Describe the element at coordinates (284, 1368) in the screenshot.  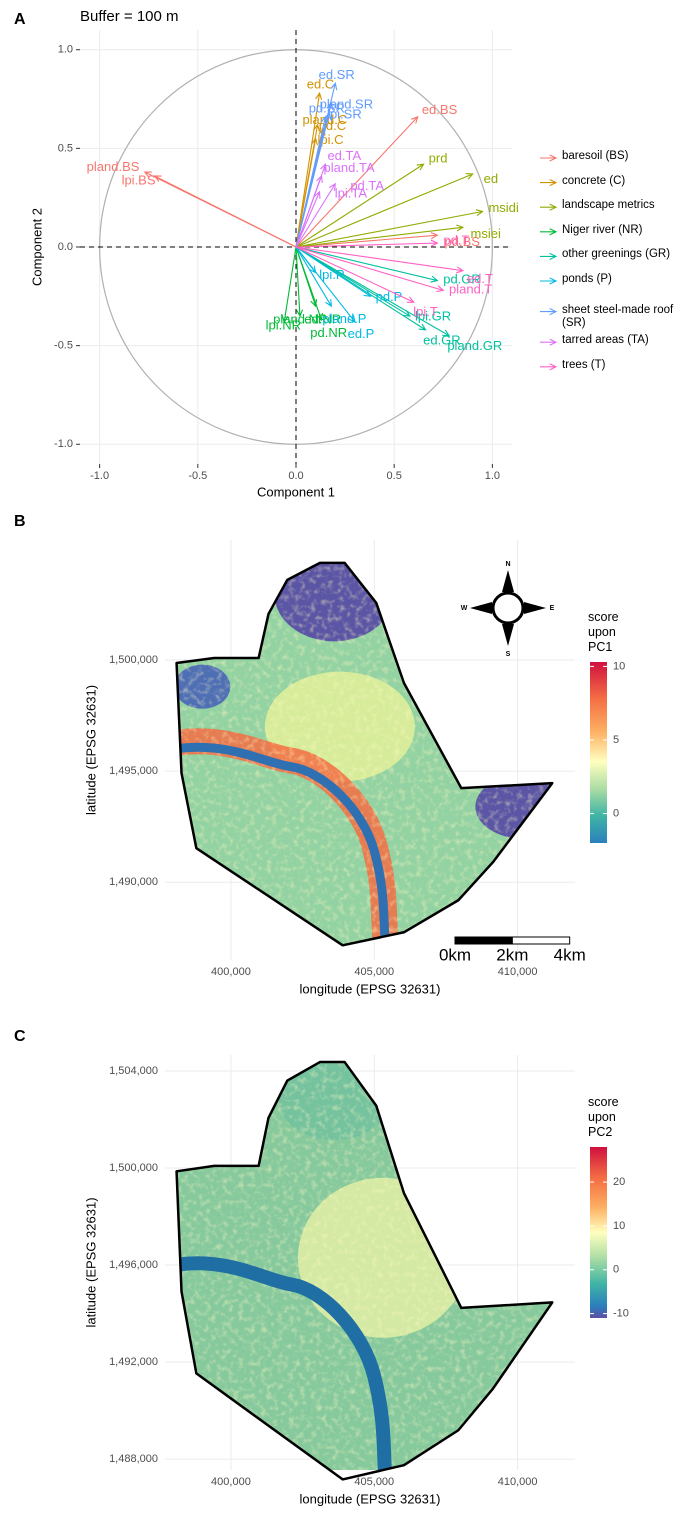
I see `river` at that location.